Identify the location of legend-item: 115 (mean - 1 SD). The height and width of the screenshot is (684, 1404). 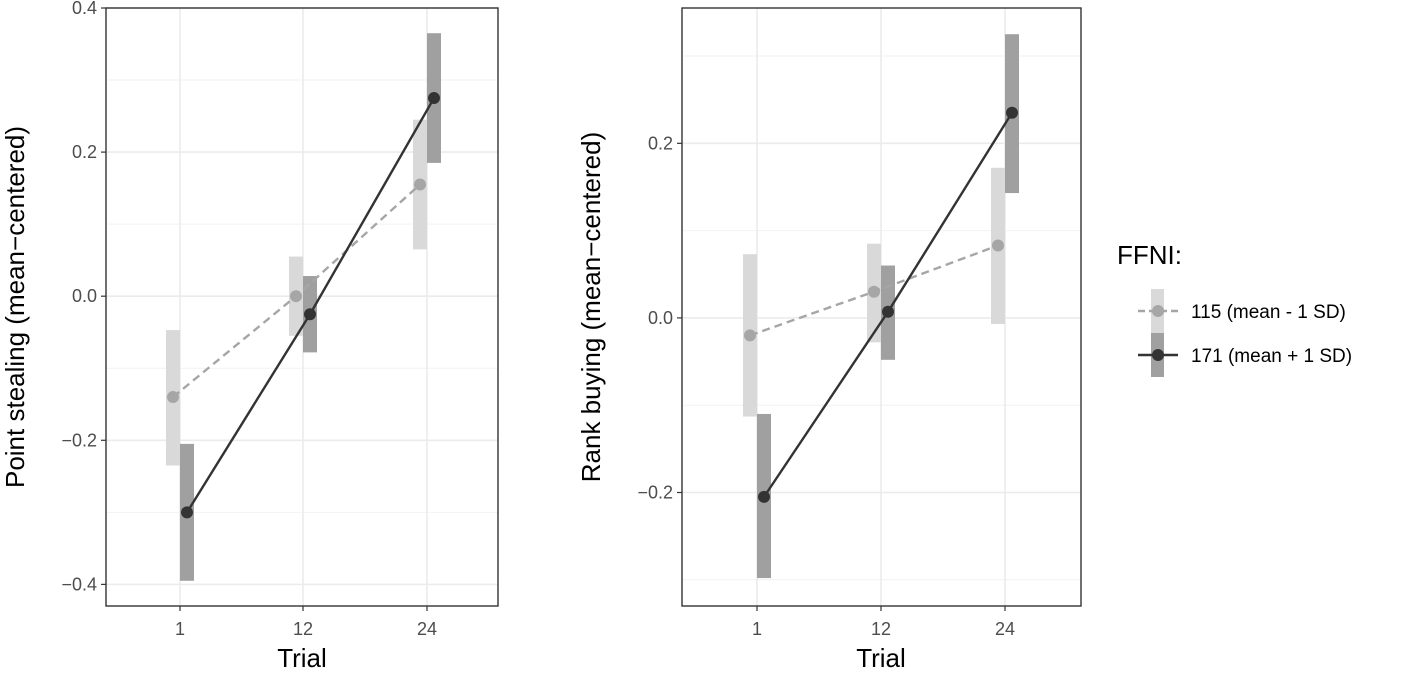
(1242, 311).